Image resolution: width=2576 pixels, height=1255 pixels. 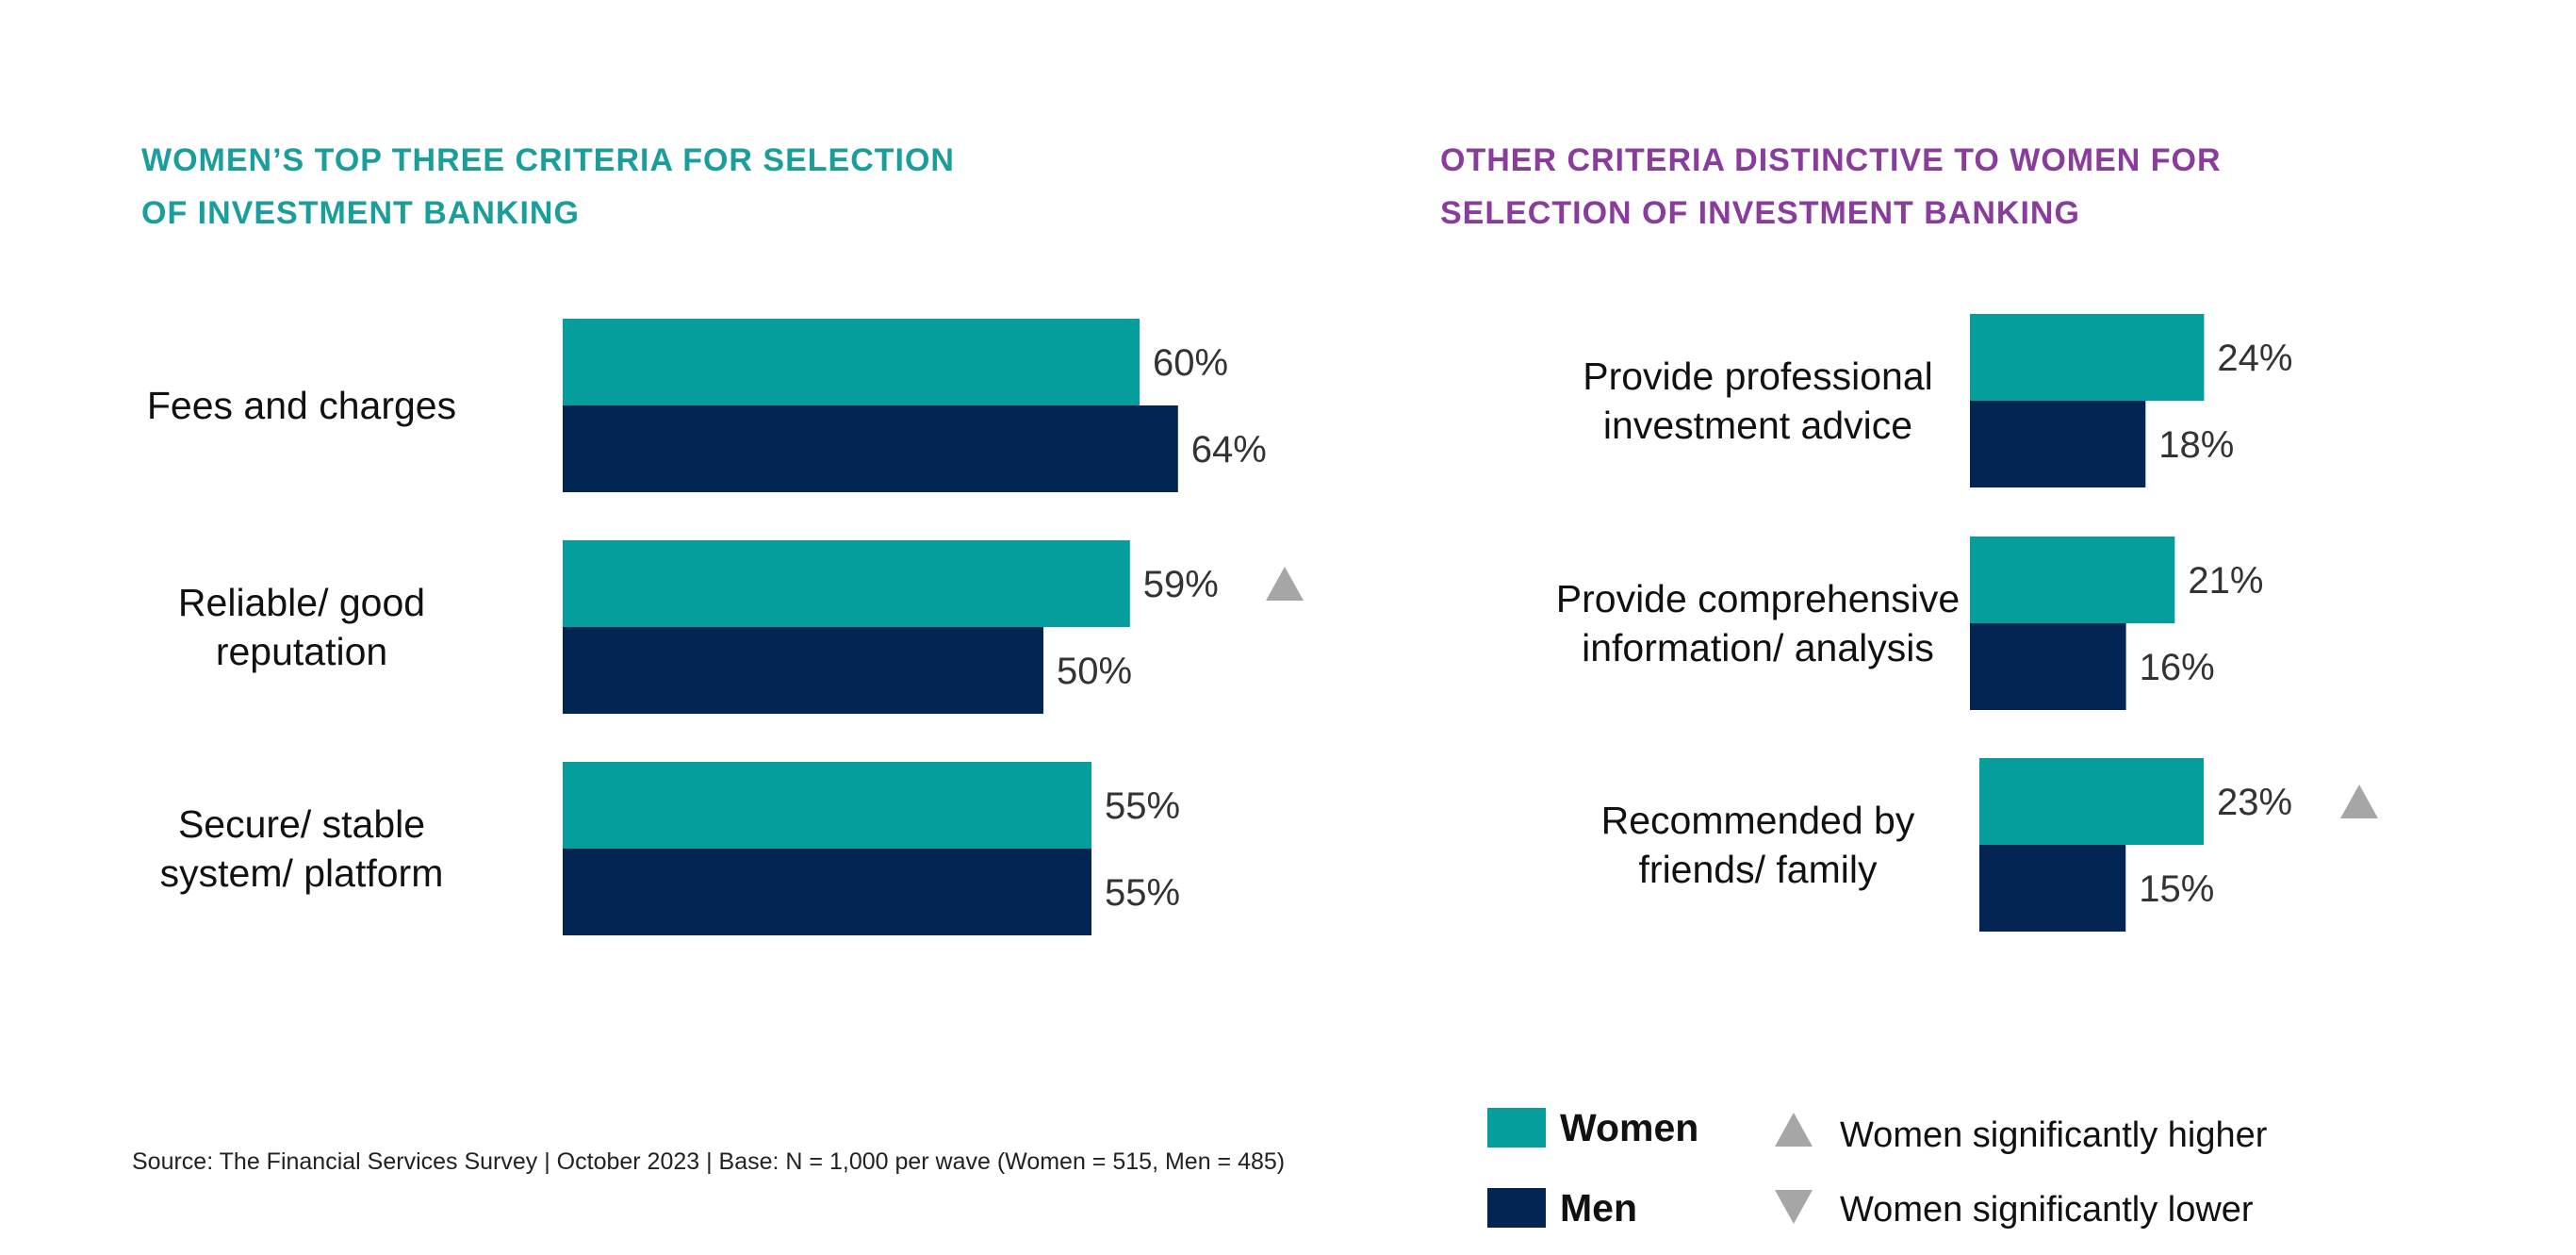 I want to click on category-label-right-0-0: Provide professional, so click(x=1757, y=376).